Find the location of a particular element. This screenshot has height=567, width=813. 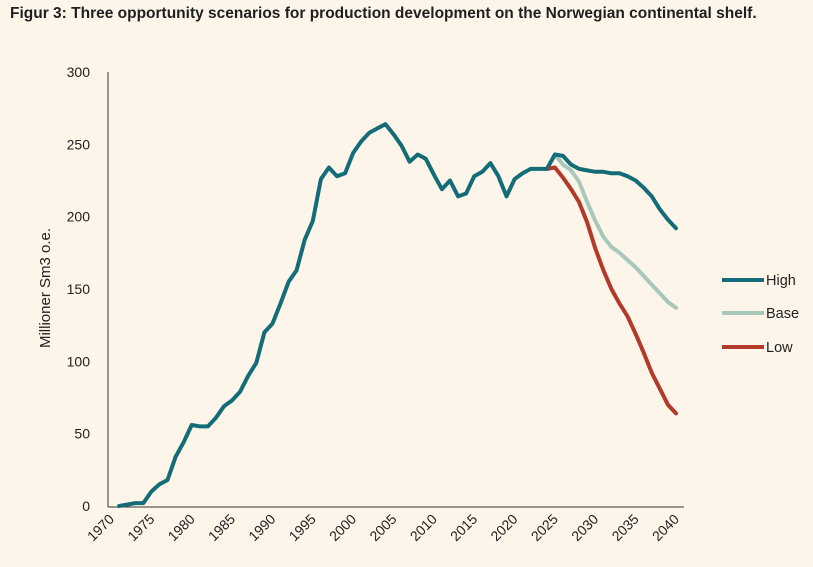

x-tick-label: 2030 is located at coordinates (584, 527).